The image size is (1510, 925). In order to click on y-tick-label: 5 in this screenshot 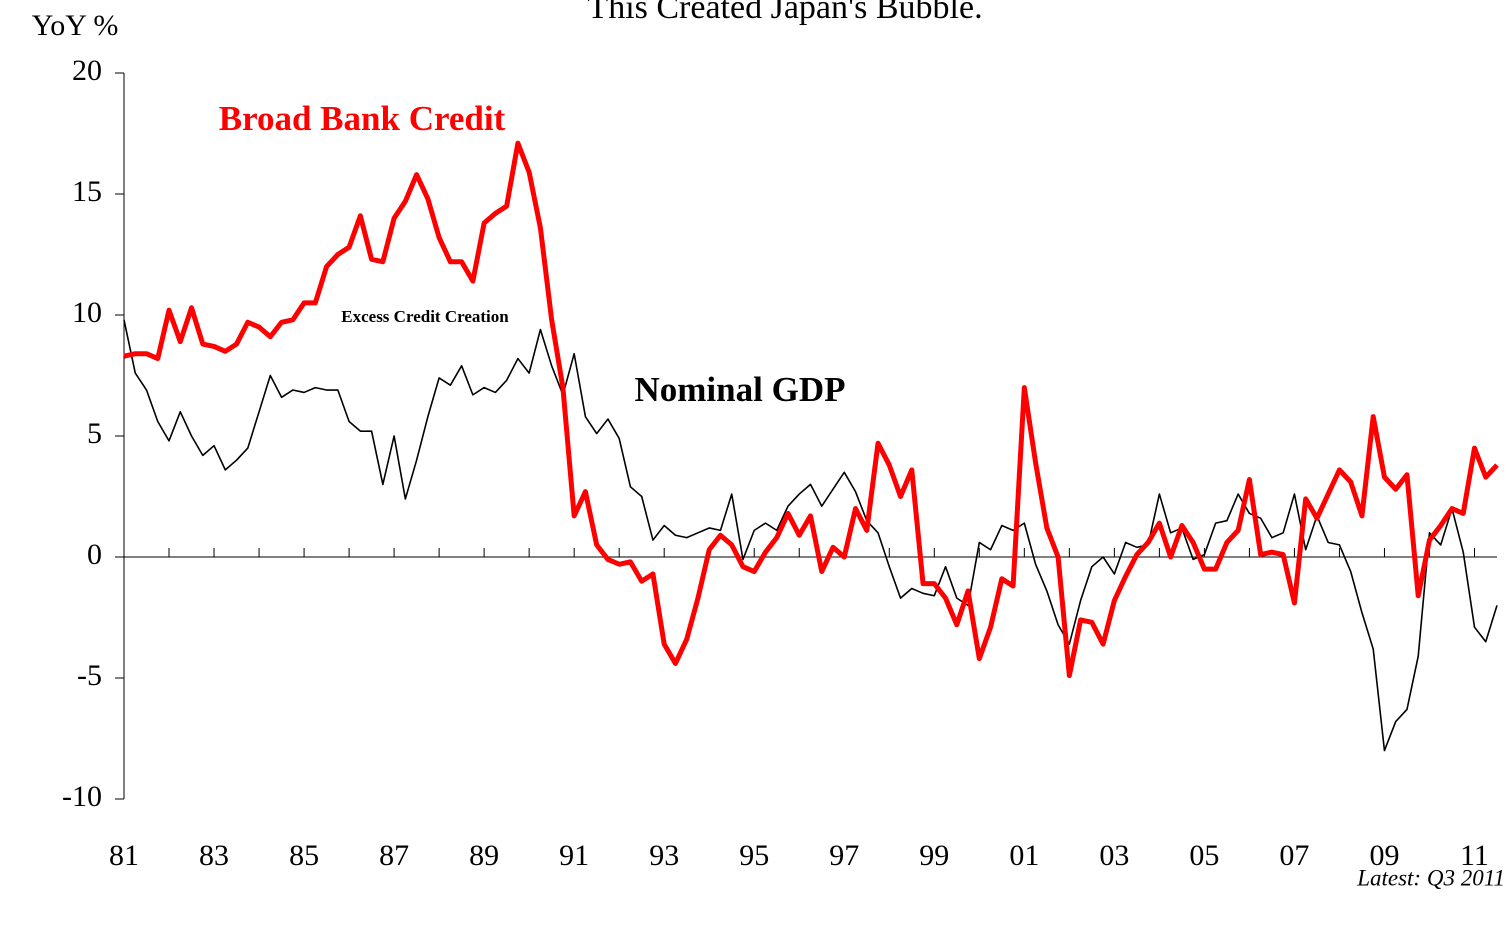, I will do `click(94, 433)`.